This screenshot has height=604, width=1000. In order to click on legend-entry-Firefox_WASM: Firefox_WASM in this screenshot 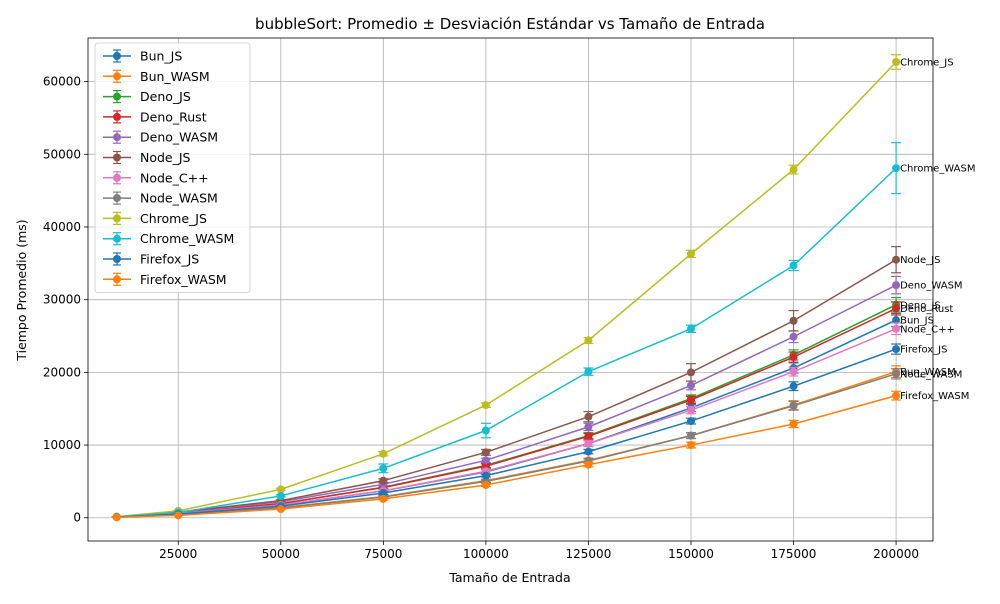, I will do `click(165, 279)`.